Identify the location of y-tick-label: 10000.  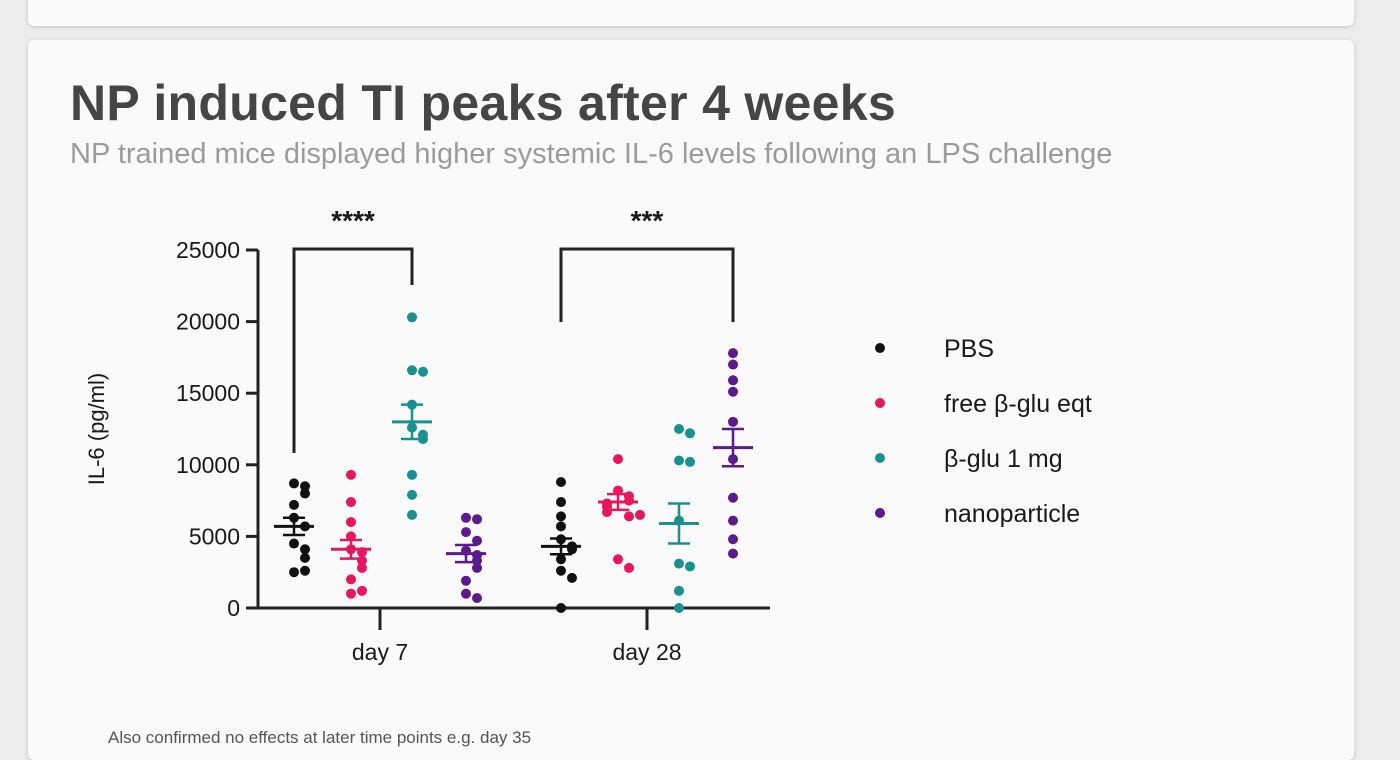
(208, 465).